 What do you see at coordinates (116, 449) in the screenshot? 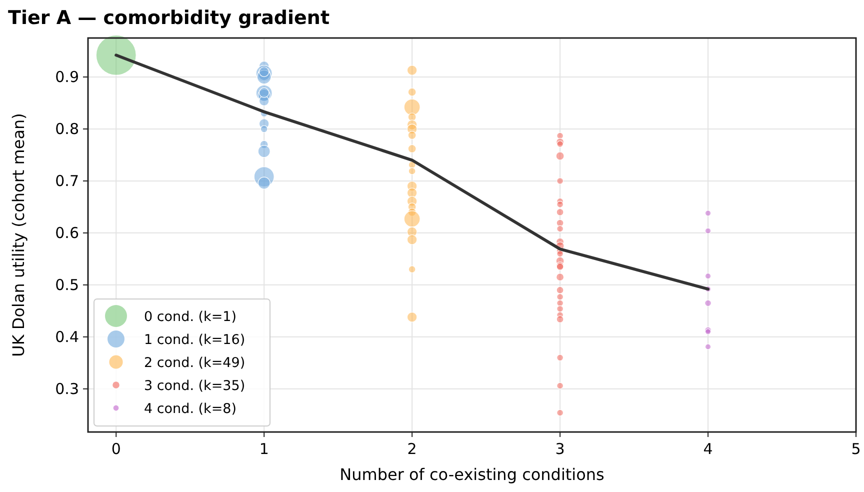
I see `x-tick-label: 0` at bounding box center [116, 449].